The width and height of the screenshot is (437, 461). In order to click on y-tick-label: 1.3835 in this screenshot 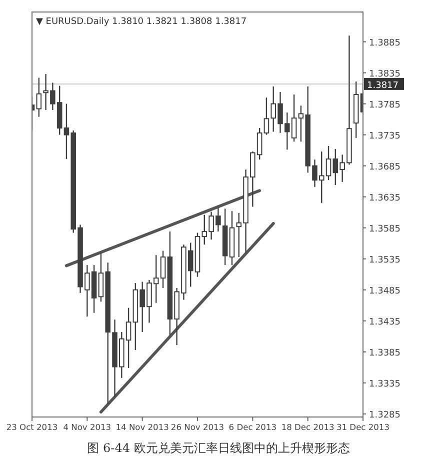, I will do `click(384, 74)`.